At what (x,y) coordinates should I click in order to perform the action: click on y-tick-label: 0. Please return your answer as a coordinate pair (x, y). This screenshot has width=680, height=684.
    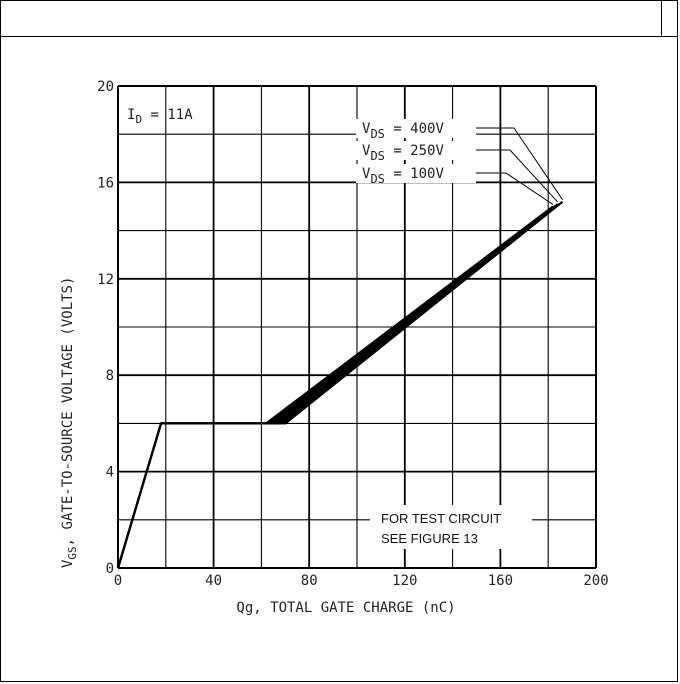
    Looking at the image, I should click on (110, 569).